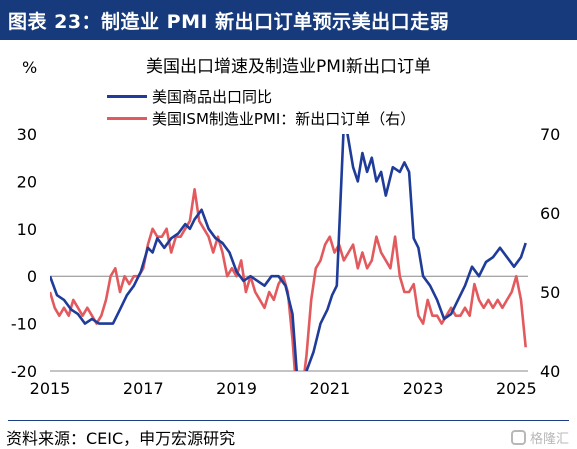 This screenshot has height=449, width=577. What do you see at coordinates (229, 22) in the screenshot?
I see `figure-title: 图表 23：制造业 PMI 新出口订单预示美出口走弱` at bounding box center [229, 22].